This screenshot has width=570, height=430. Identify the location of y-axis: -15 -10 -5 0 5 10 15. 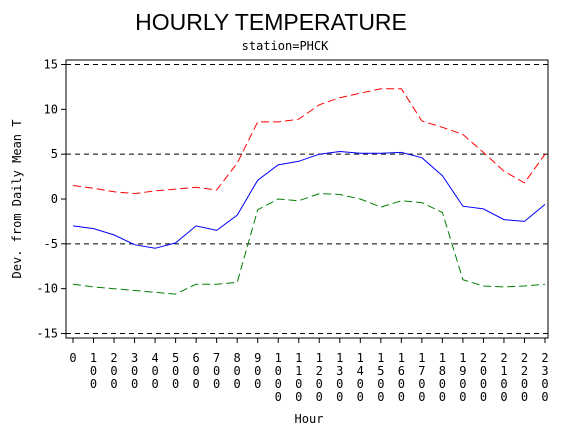
(51, 199).